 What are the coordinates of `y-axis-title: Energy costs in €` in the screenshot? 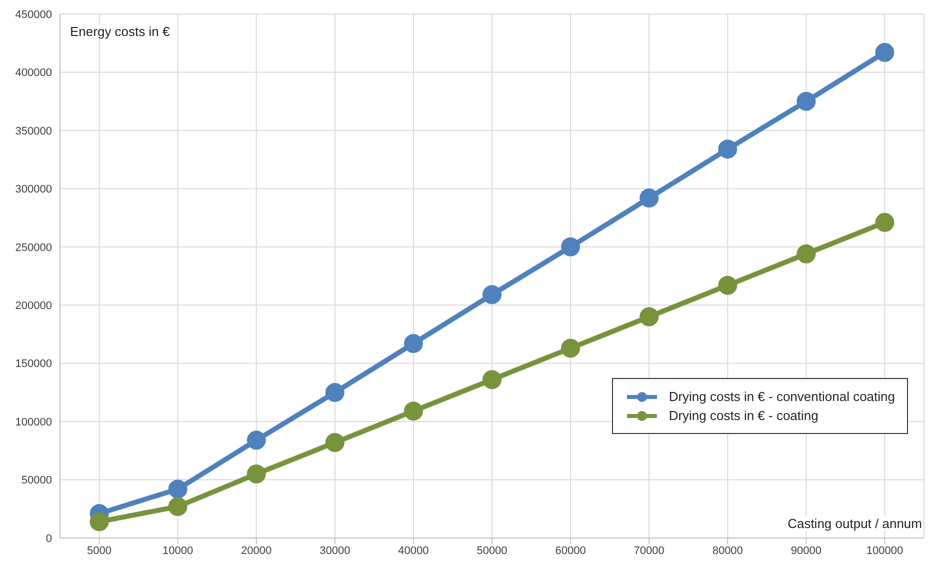 It's located at (120, 31).